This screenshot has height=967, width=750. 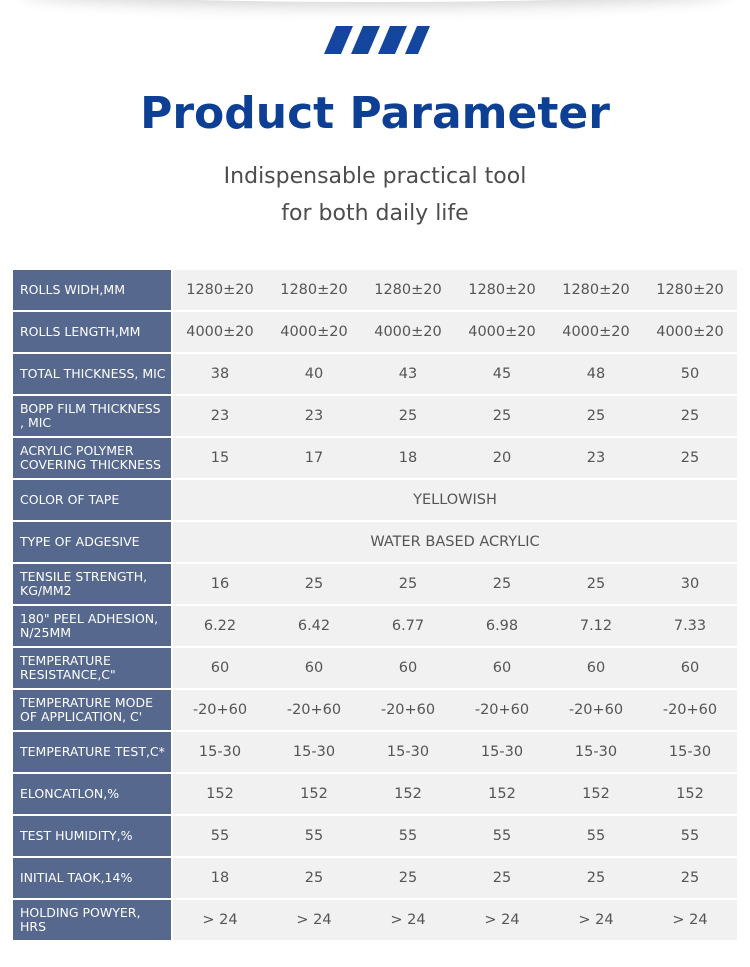 I want to click on row-label: ELONCATLON,%, so click(x=93, y=794).